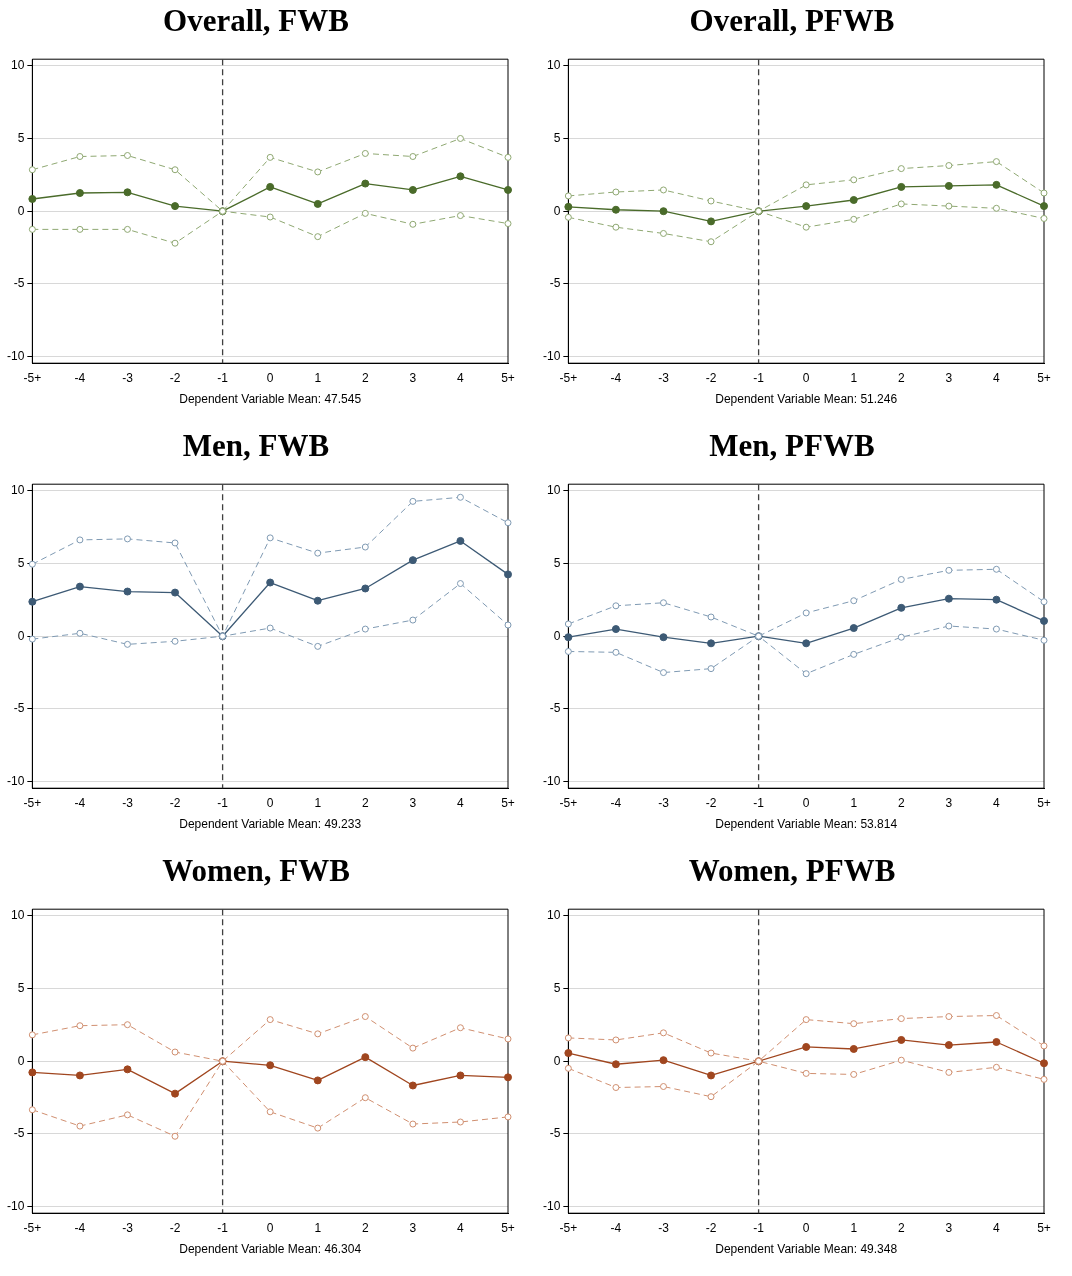 The width and height of the screenshot is (1072, 1276). What do you see at coordinates (806, 824) in the screenshot?
I see `x-axis-title: Dependent Variable Mean: 53.814` at bounding box center [806, 824].